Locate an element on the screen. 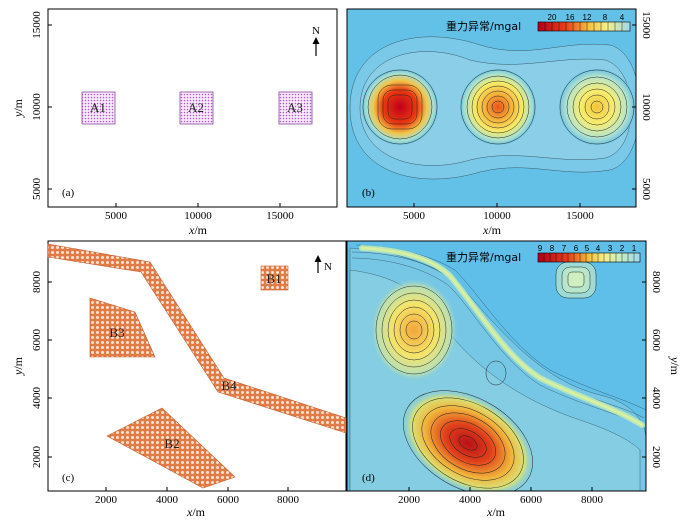  anomaly-b3 is located at coordinates (414, 330).